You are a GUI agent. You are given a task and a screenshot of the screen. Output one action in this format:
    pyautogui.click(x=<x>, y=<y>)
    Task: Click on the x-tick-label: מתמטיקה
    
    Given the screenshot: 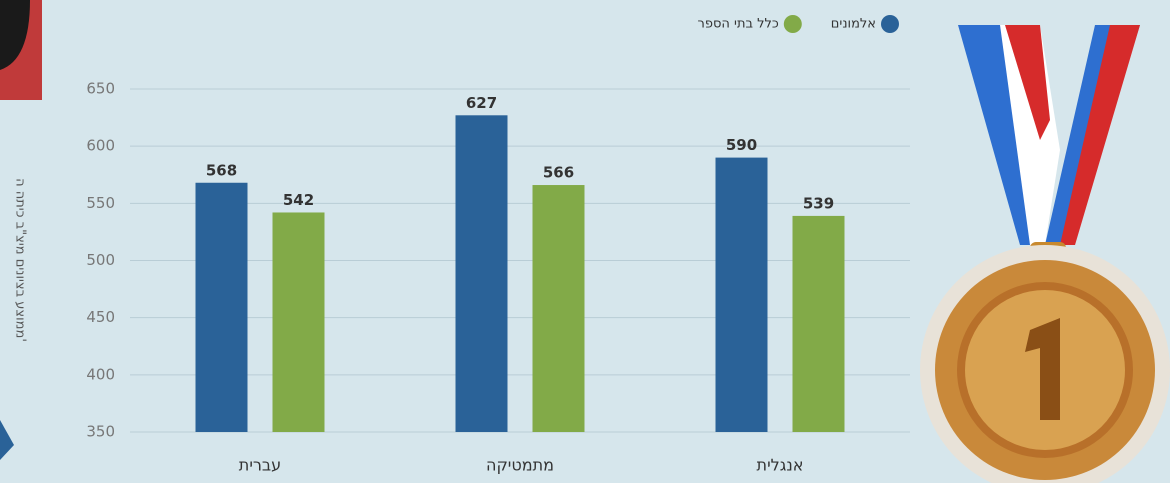 What is the action you would take?
    pyautogui.click(x=520, y=465)
    